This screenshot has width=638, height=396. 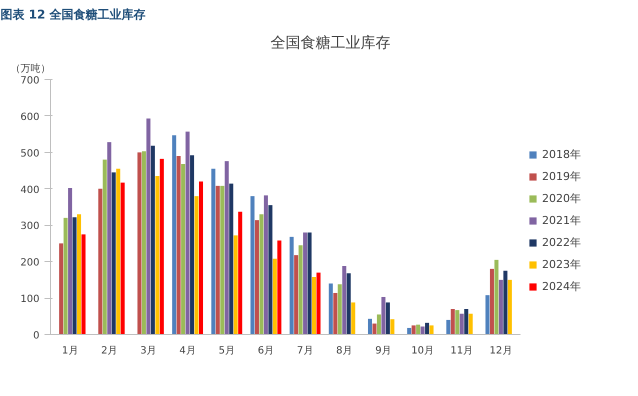 What do you see at coordinates (30, 68) in the screenshot?
I see `y-axis-title: （万吨）` at bounding box center [30, 68].